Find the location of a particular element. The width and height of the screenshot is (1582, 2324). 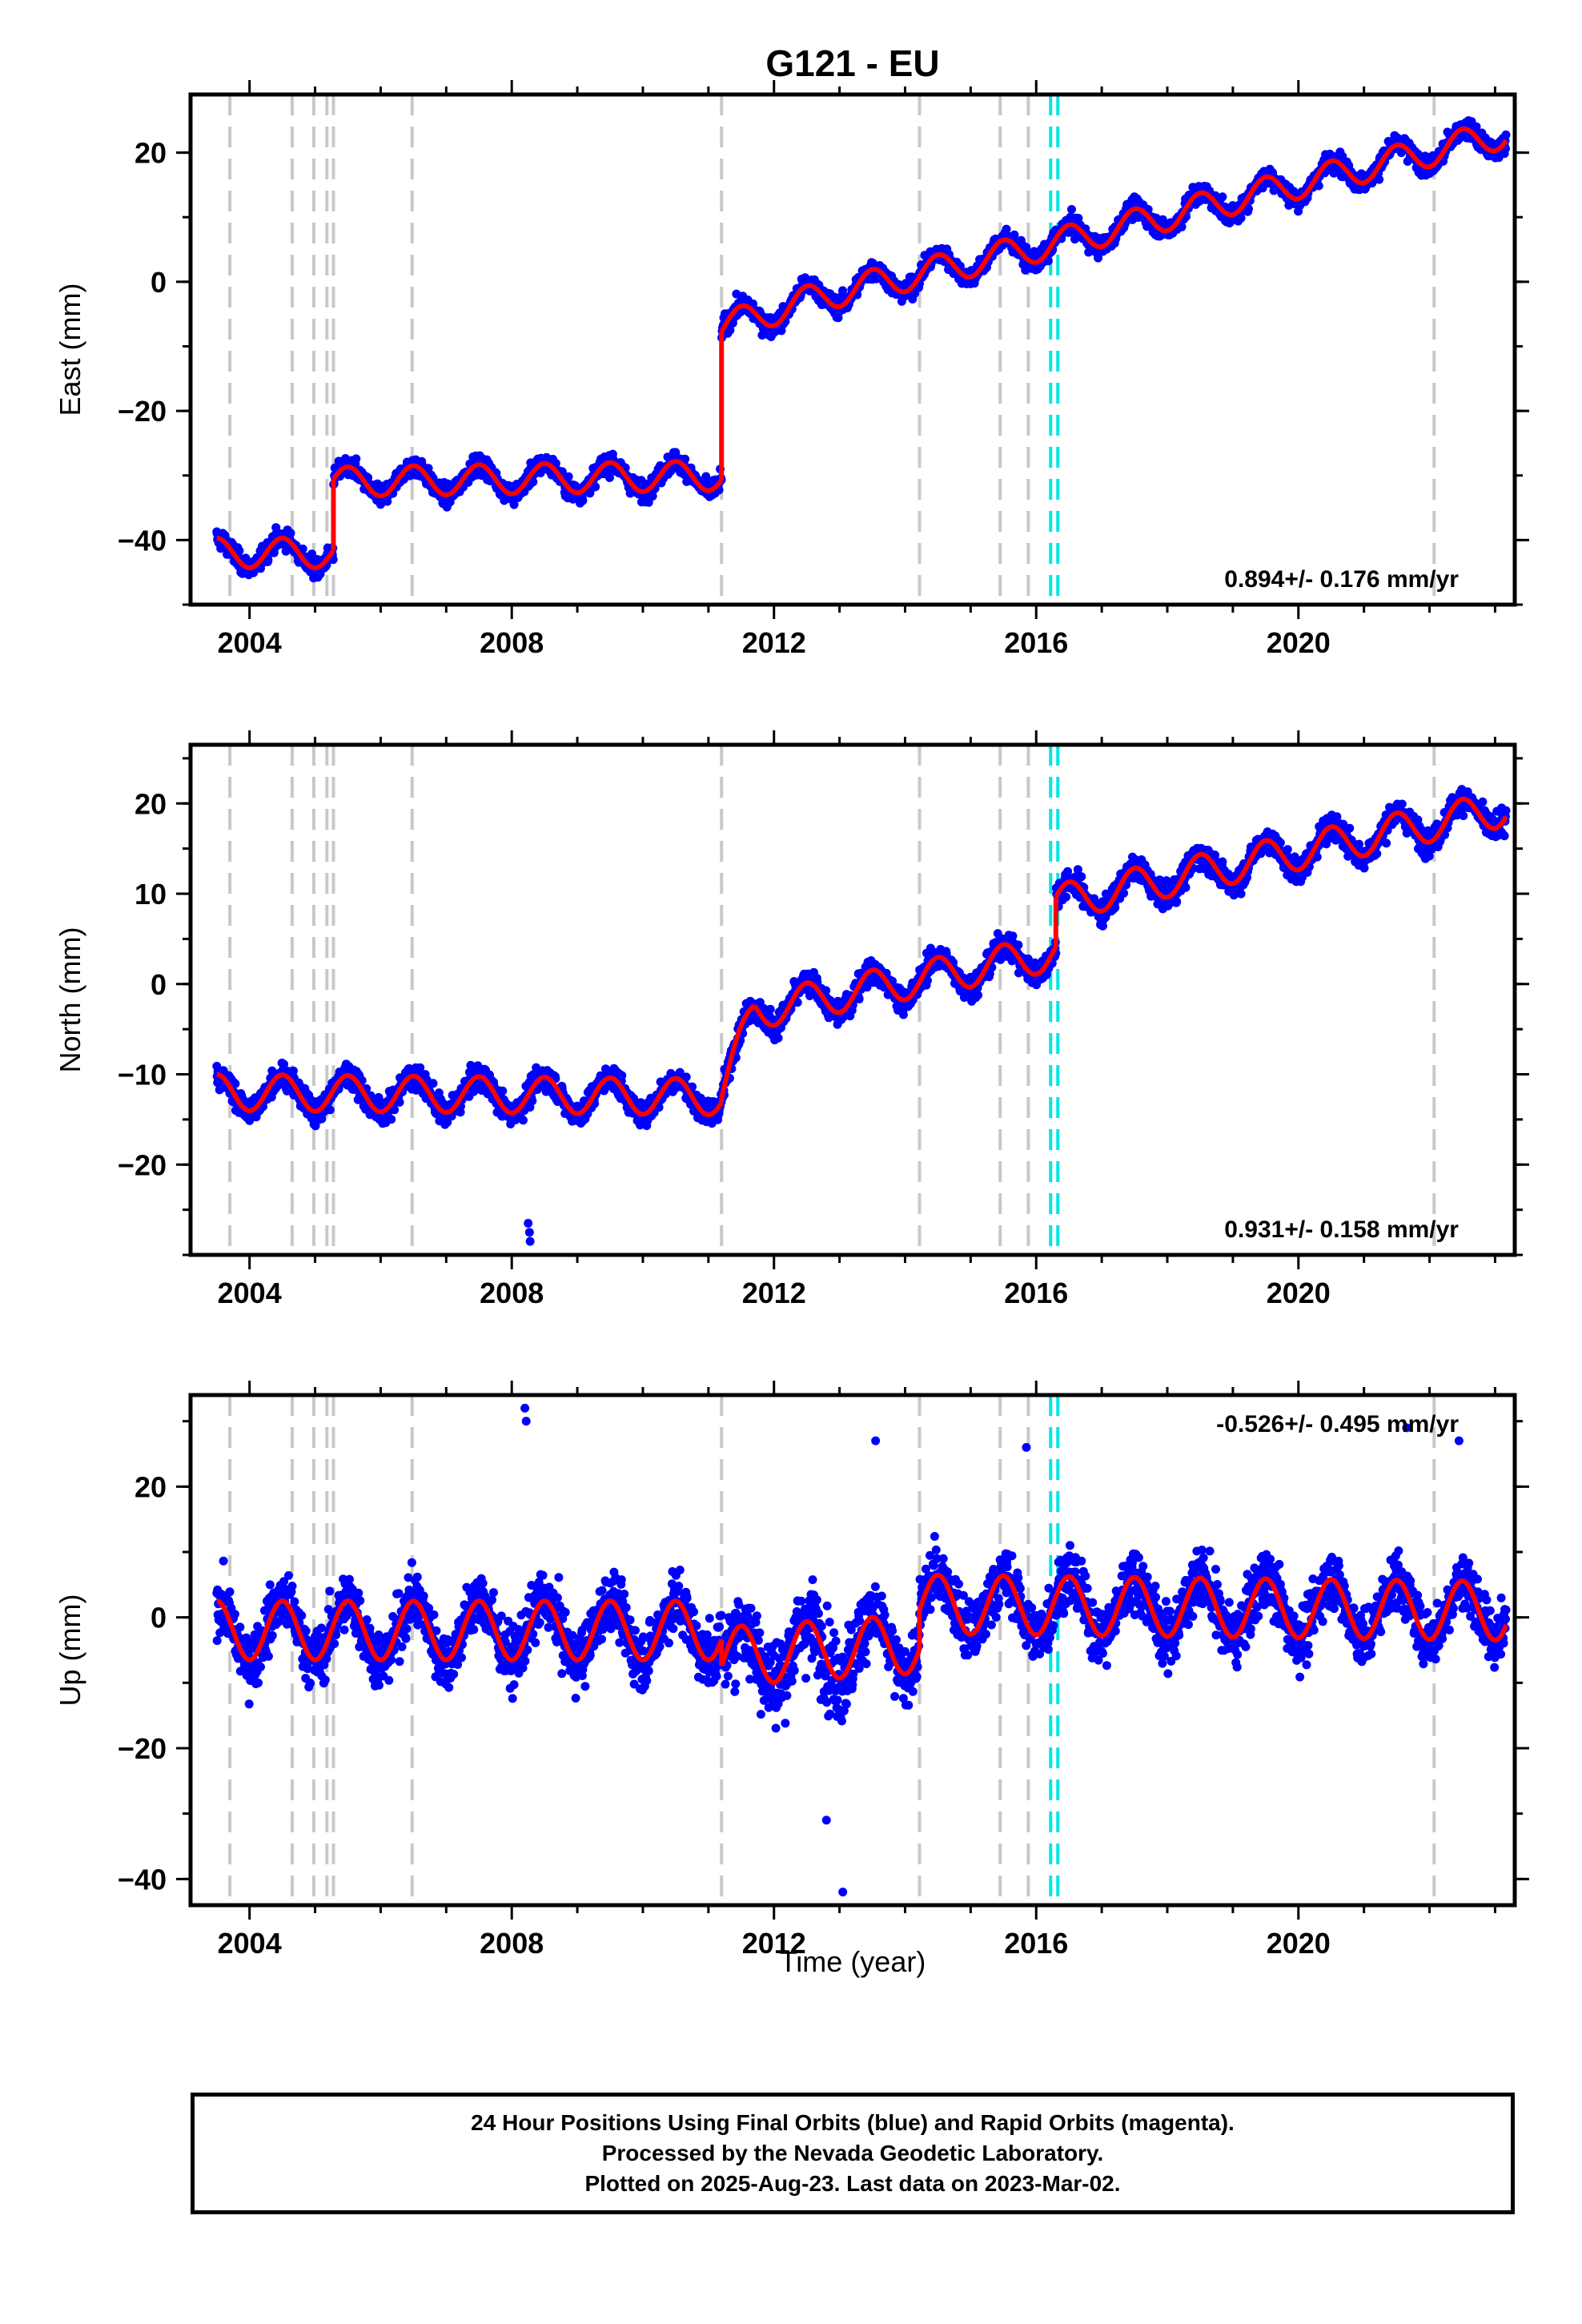

x-tick-label: 2004 is located at coordinates (250, 642).